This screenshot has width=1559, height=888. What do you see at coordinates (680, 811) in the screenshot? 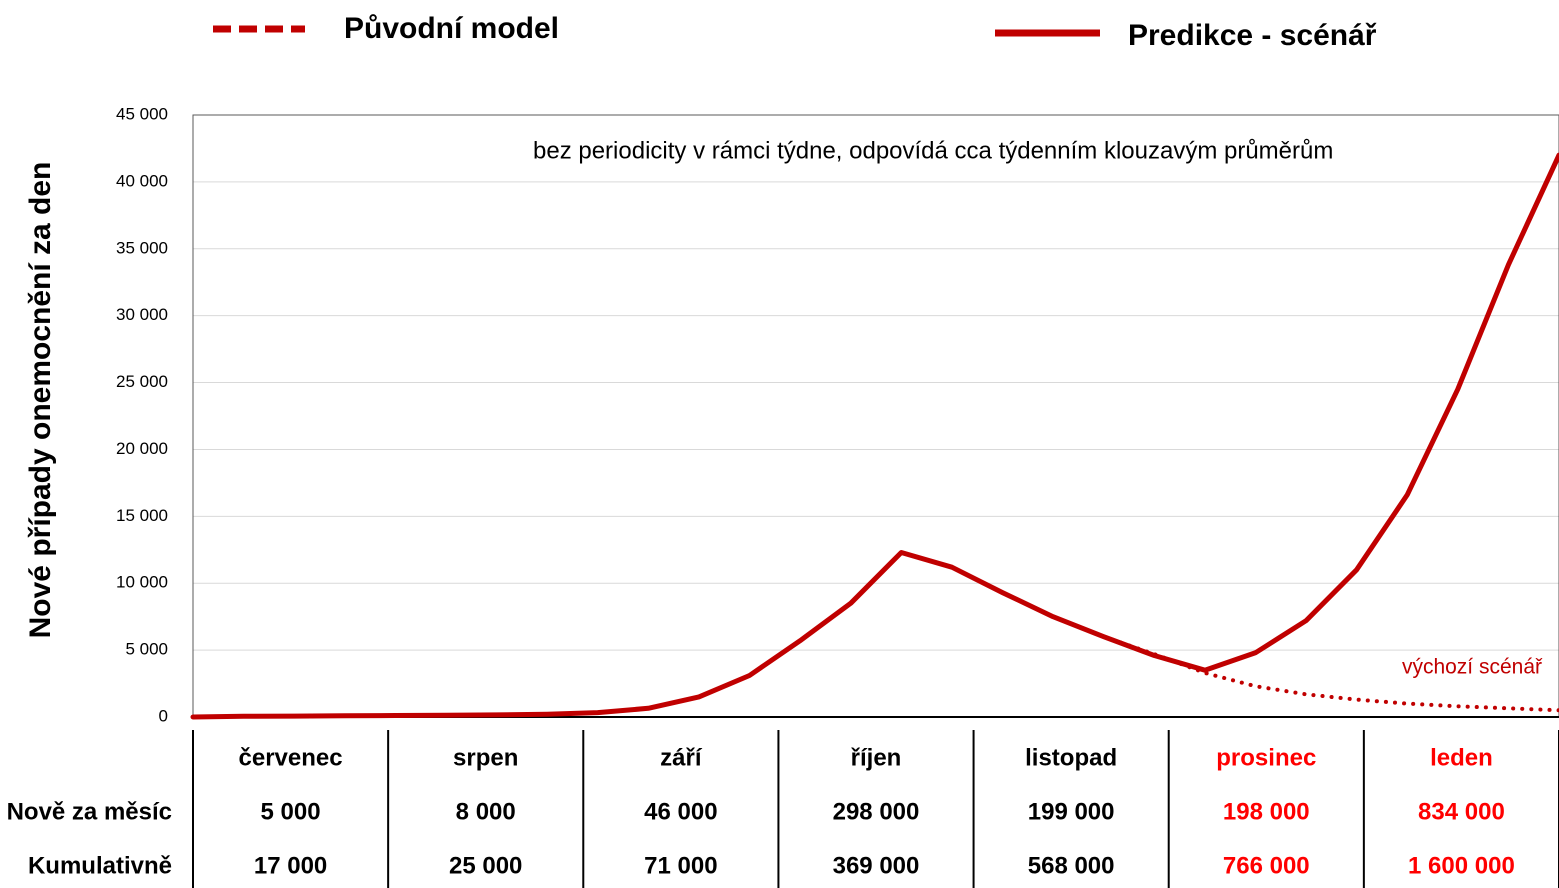
I see `table-cell: 46 000` at bounding box center [680, 811].